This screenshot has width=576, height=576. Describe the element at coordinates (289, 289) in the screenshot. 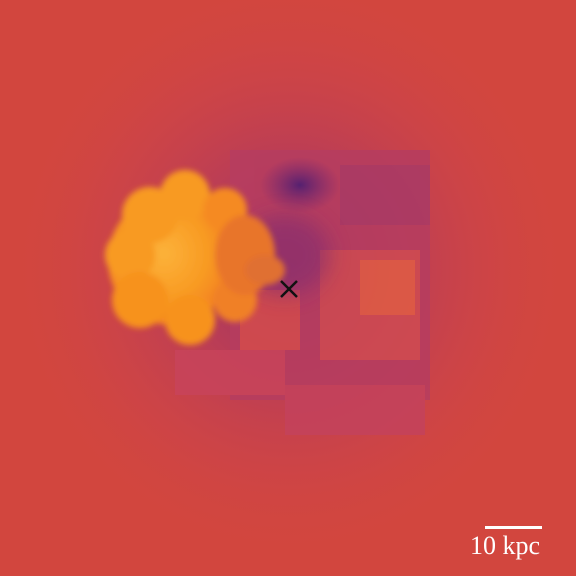

I see `cross-icon` at that location.